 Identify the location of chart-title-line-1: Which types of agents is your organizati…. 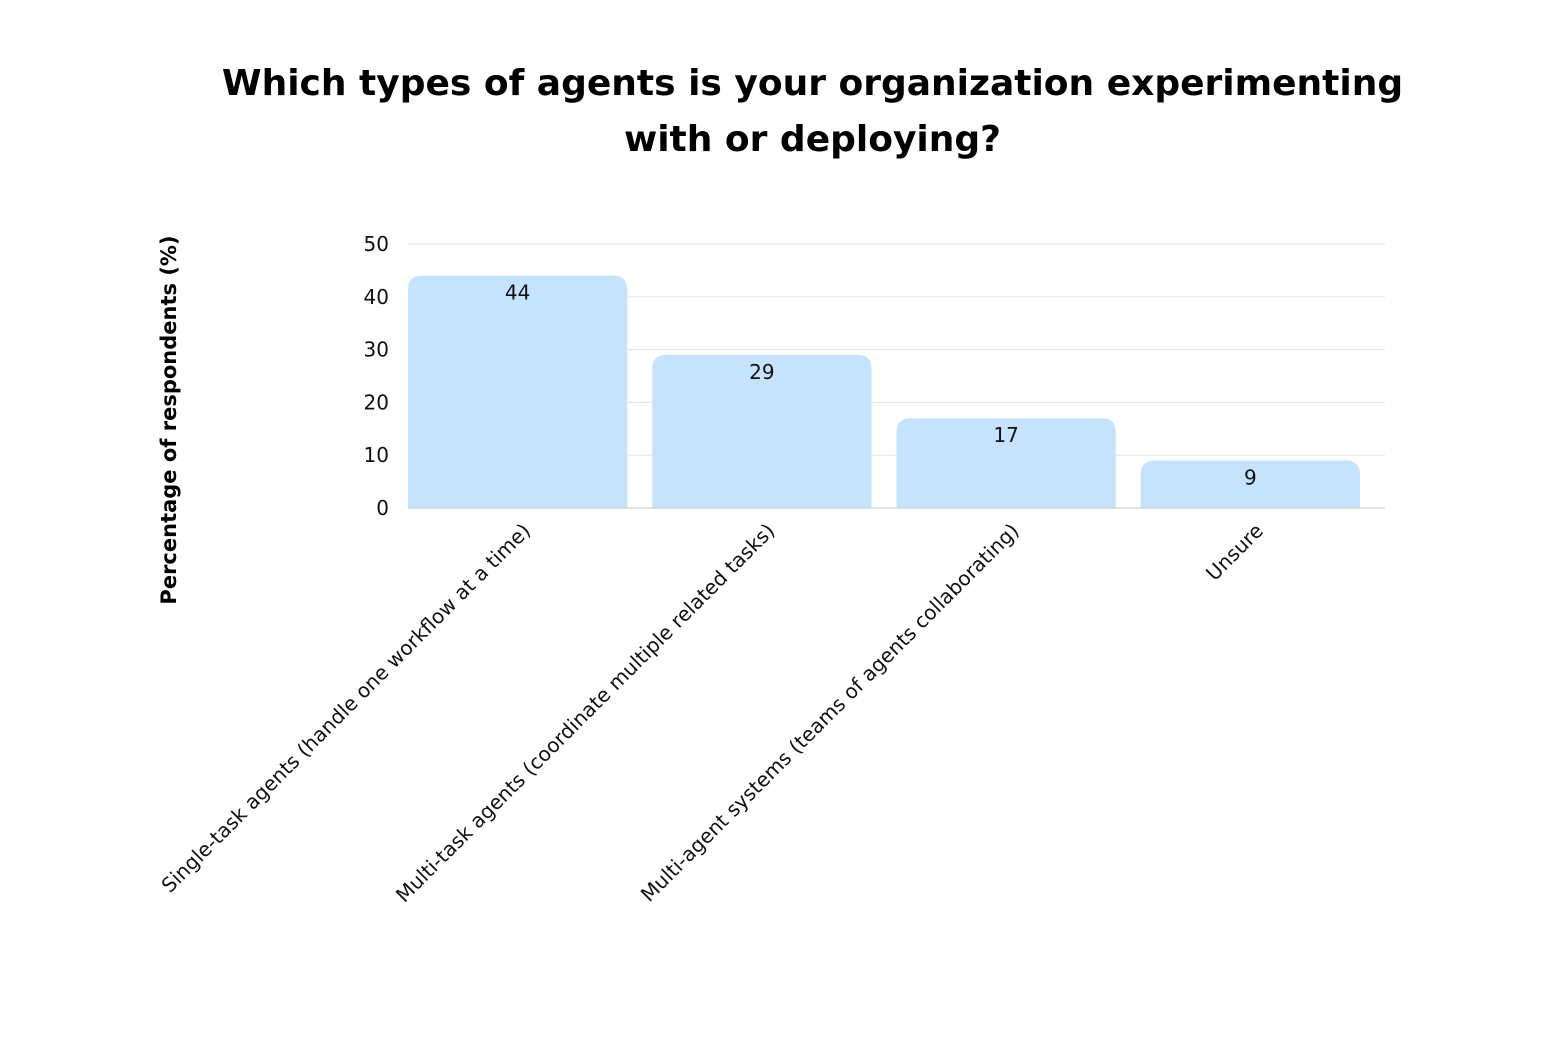
(812, 83).